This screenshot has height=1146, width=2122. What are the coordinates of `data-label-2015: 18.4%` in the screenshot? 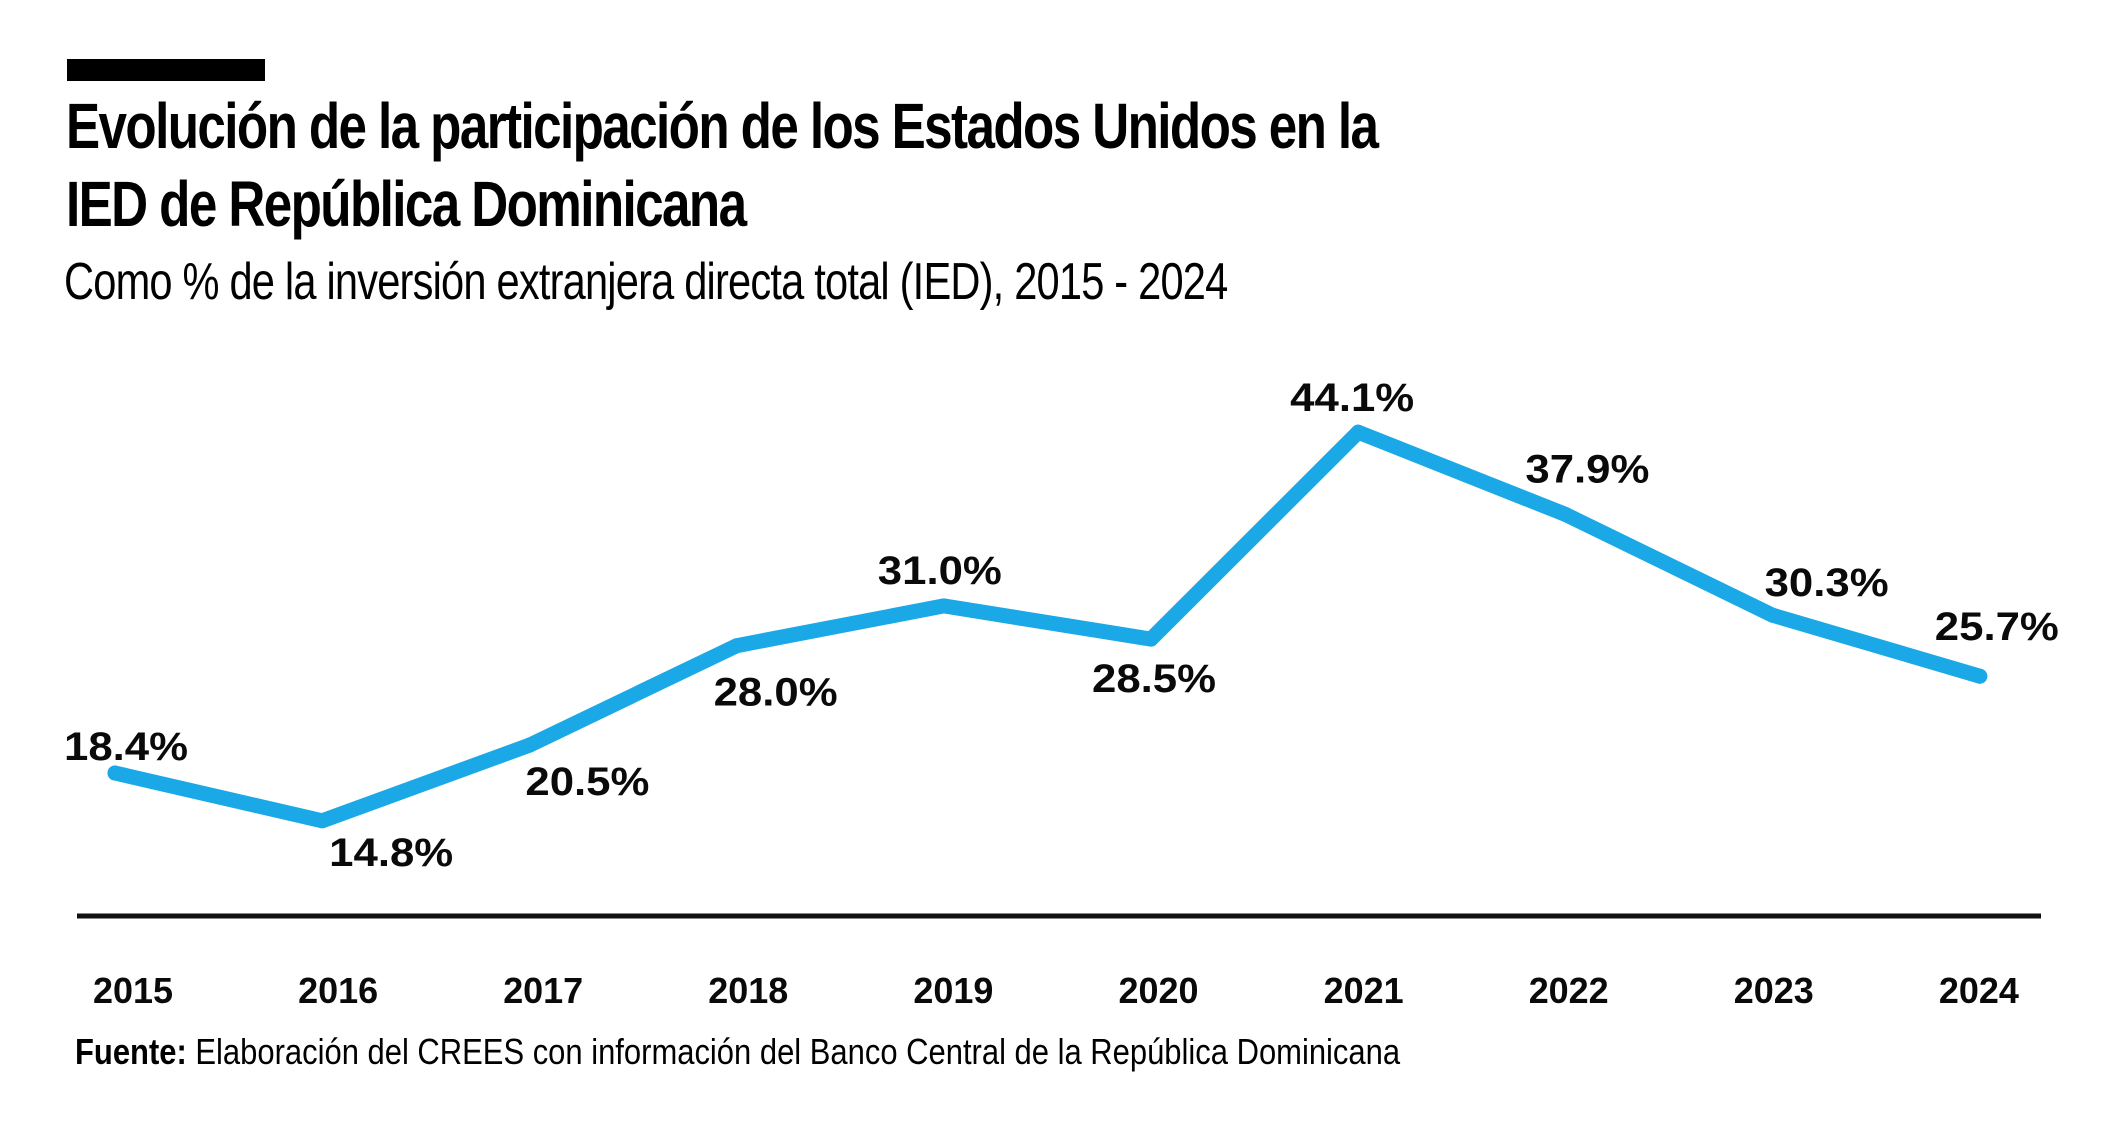 It's located at (126, 747).